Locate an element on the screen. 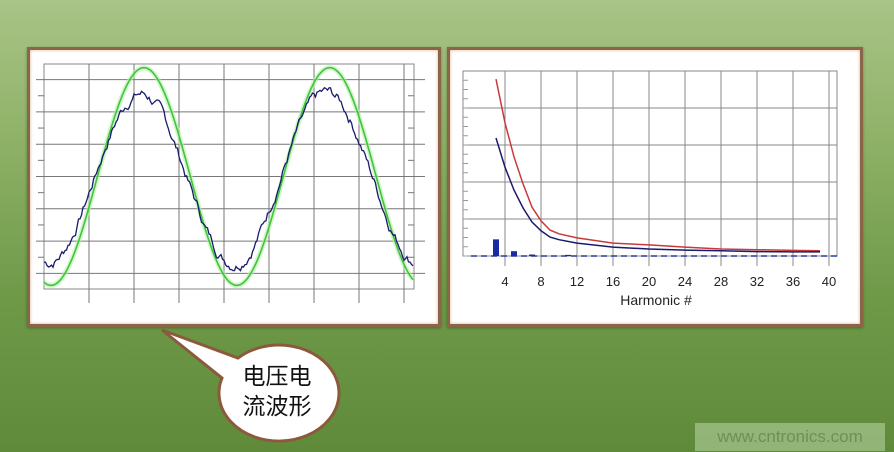  x-tick-label: 28 is located at coordinates (721, 281).